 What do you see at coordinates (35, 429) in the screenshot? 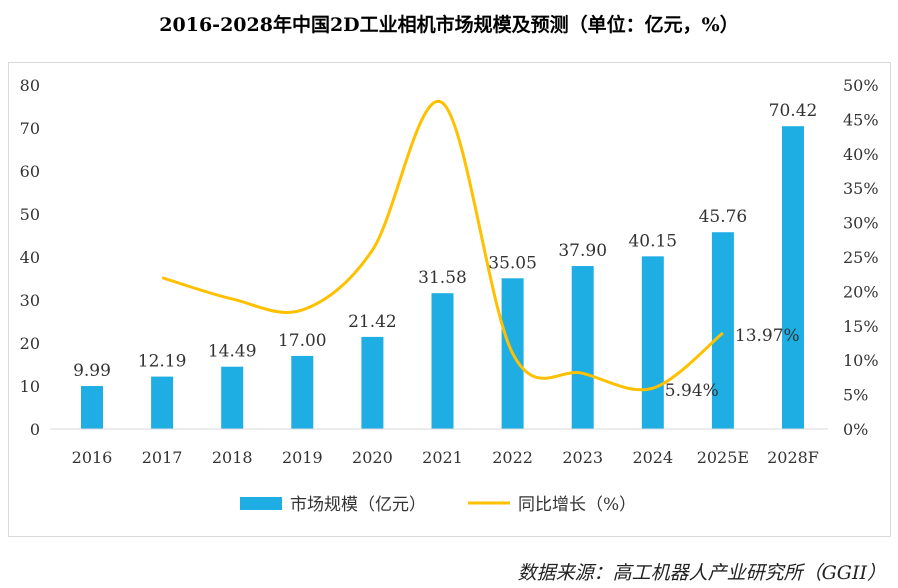
I see `y-tick-left: 0` at bounding box center [35, 429].